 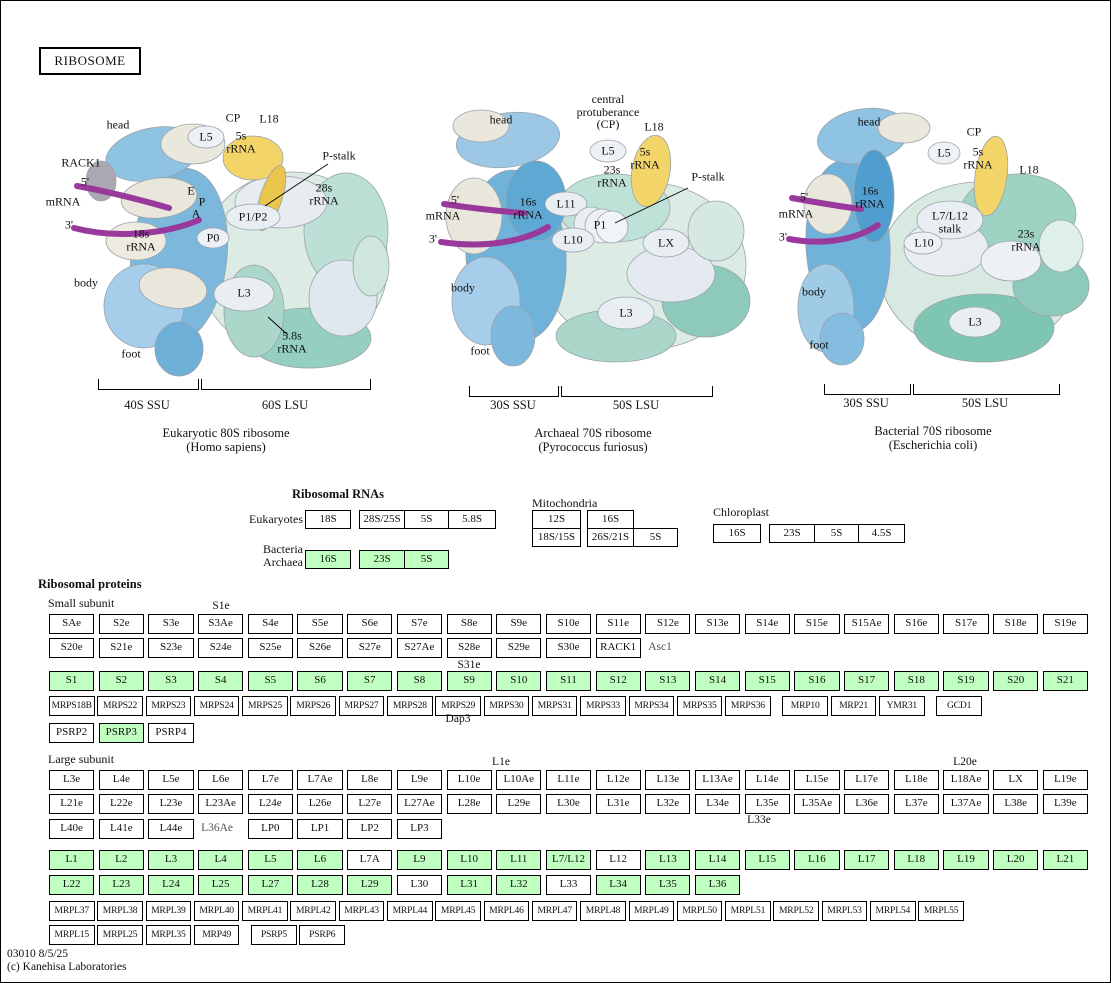 What do you see at coordinates (717, 860) in the screenshot?
I see `protein-box: L14` at bounding box center [717, 860].